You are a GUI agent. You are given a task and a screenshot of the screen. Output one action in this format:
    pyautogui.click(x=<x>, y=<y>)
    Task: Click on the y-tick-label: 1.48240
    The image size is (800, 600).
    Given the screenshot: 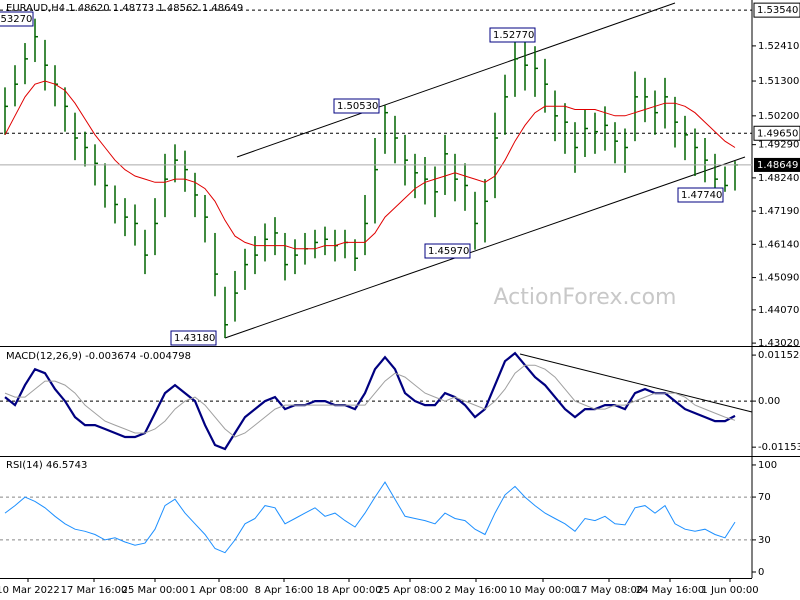 What is the action you would take?
    pyautogui.click(x=778, y=178)
    